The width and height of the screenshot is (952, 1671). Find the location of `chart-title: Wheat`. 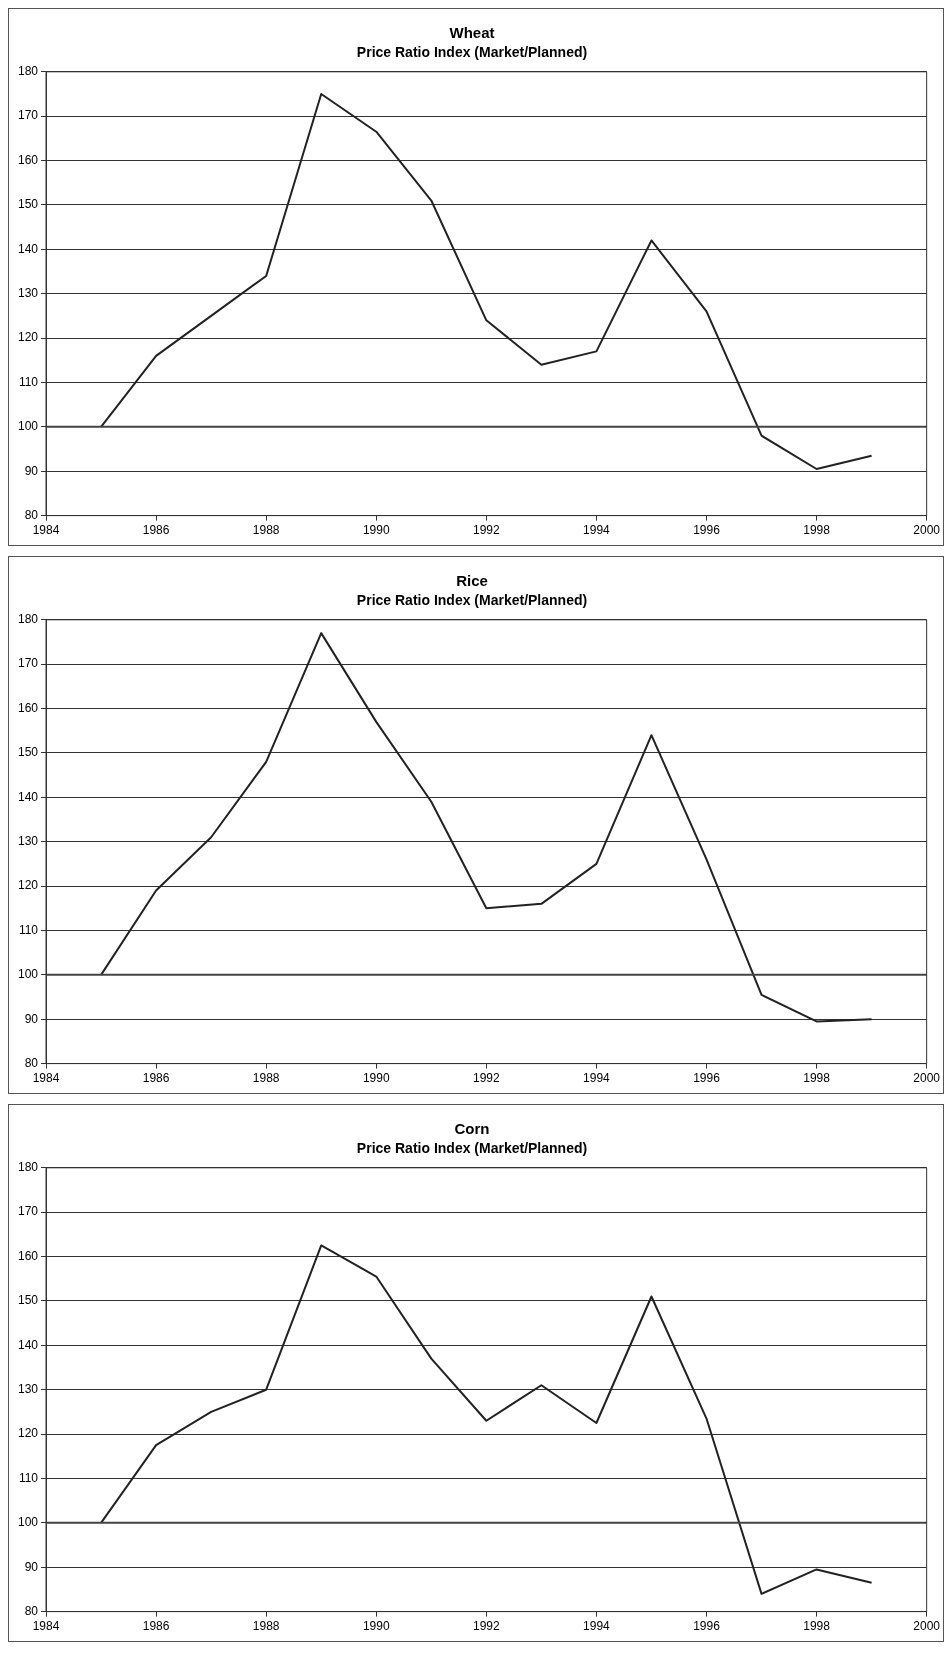

chart-title: Wheat is located at coordinates (472, 33).